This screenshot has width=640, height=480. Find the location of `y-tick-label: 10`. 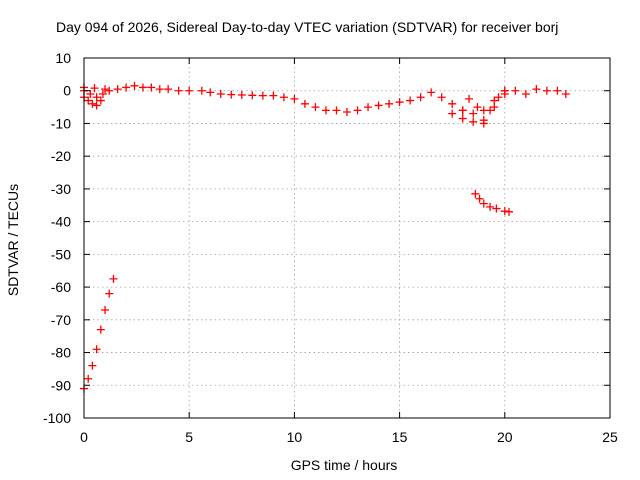

y-tick-label: 10 is located at coordinates (63, 58).